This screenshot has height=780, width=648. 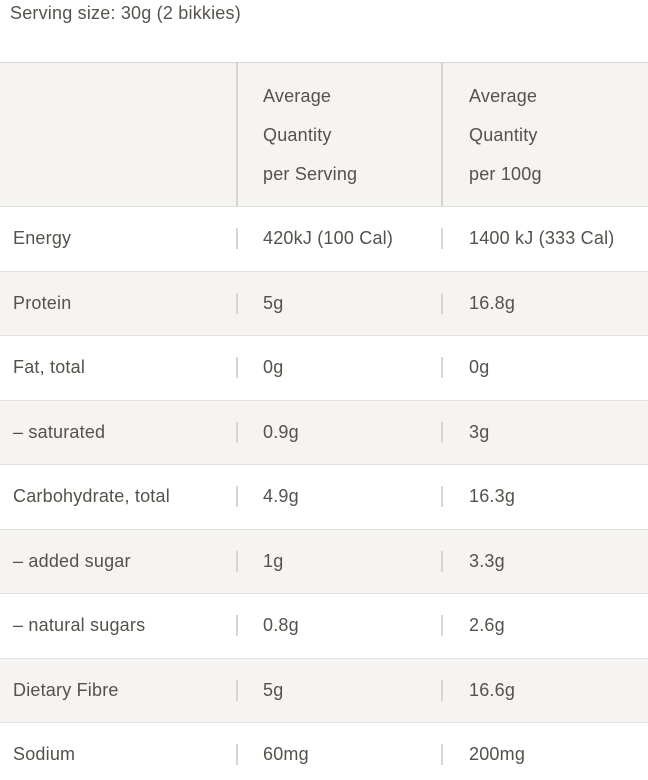 What do you see at coordinates (297, 96) in the screenshot?
I see `header-per-serving-line-1: Average` at bounding box center [297, 96].